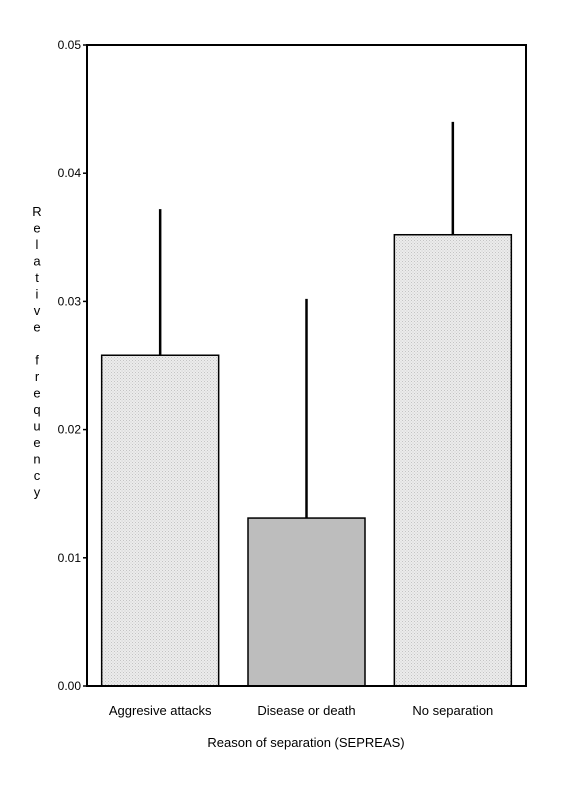 This screenshot has width=581, height=800. What do you see at coordinates (72, 365) in the screenshot?
I see `y-axis-ticks: 0.00 0.01 0.02 0.03 0.04 0.05` at bounding box center [72, 365].